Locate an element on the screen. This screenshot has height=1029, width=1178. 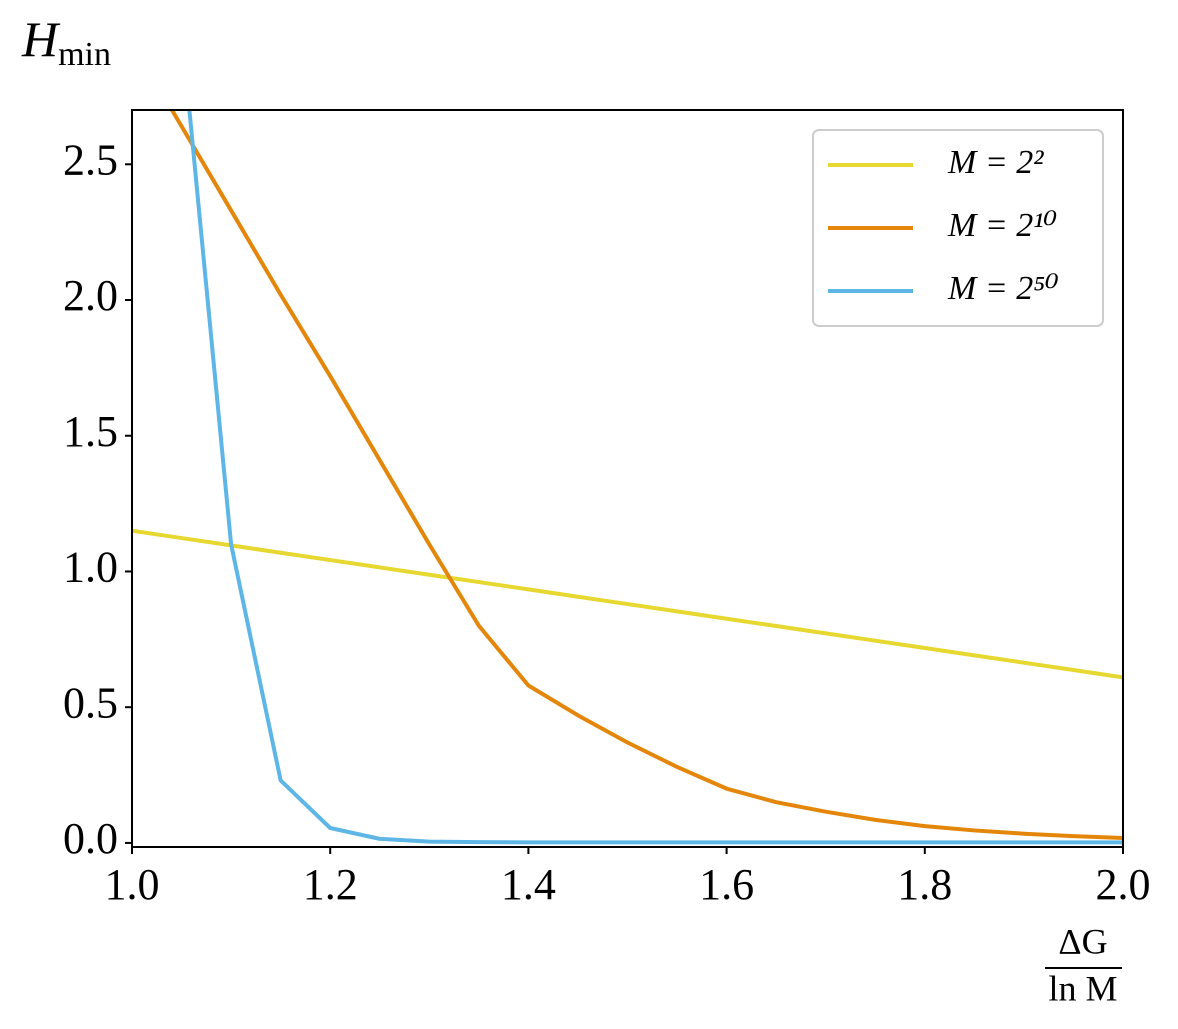
legend-box is located at coordinates (958, 228).